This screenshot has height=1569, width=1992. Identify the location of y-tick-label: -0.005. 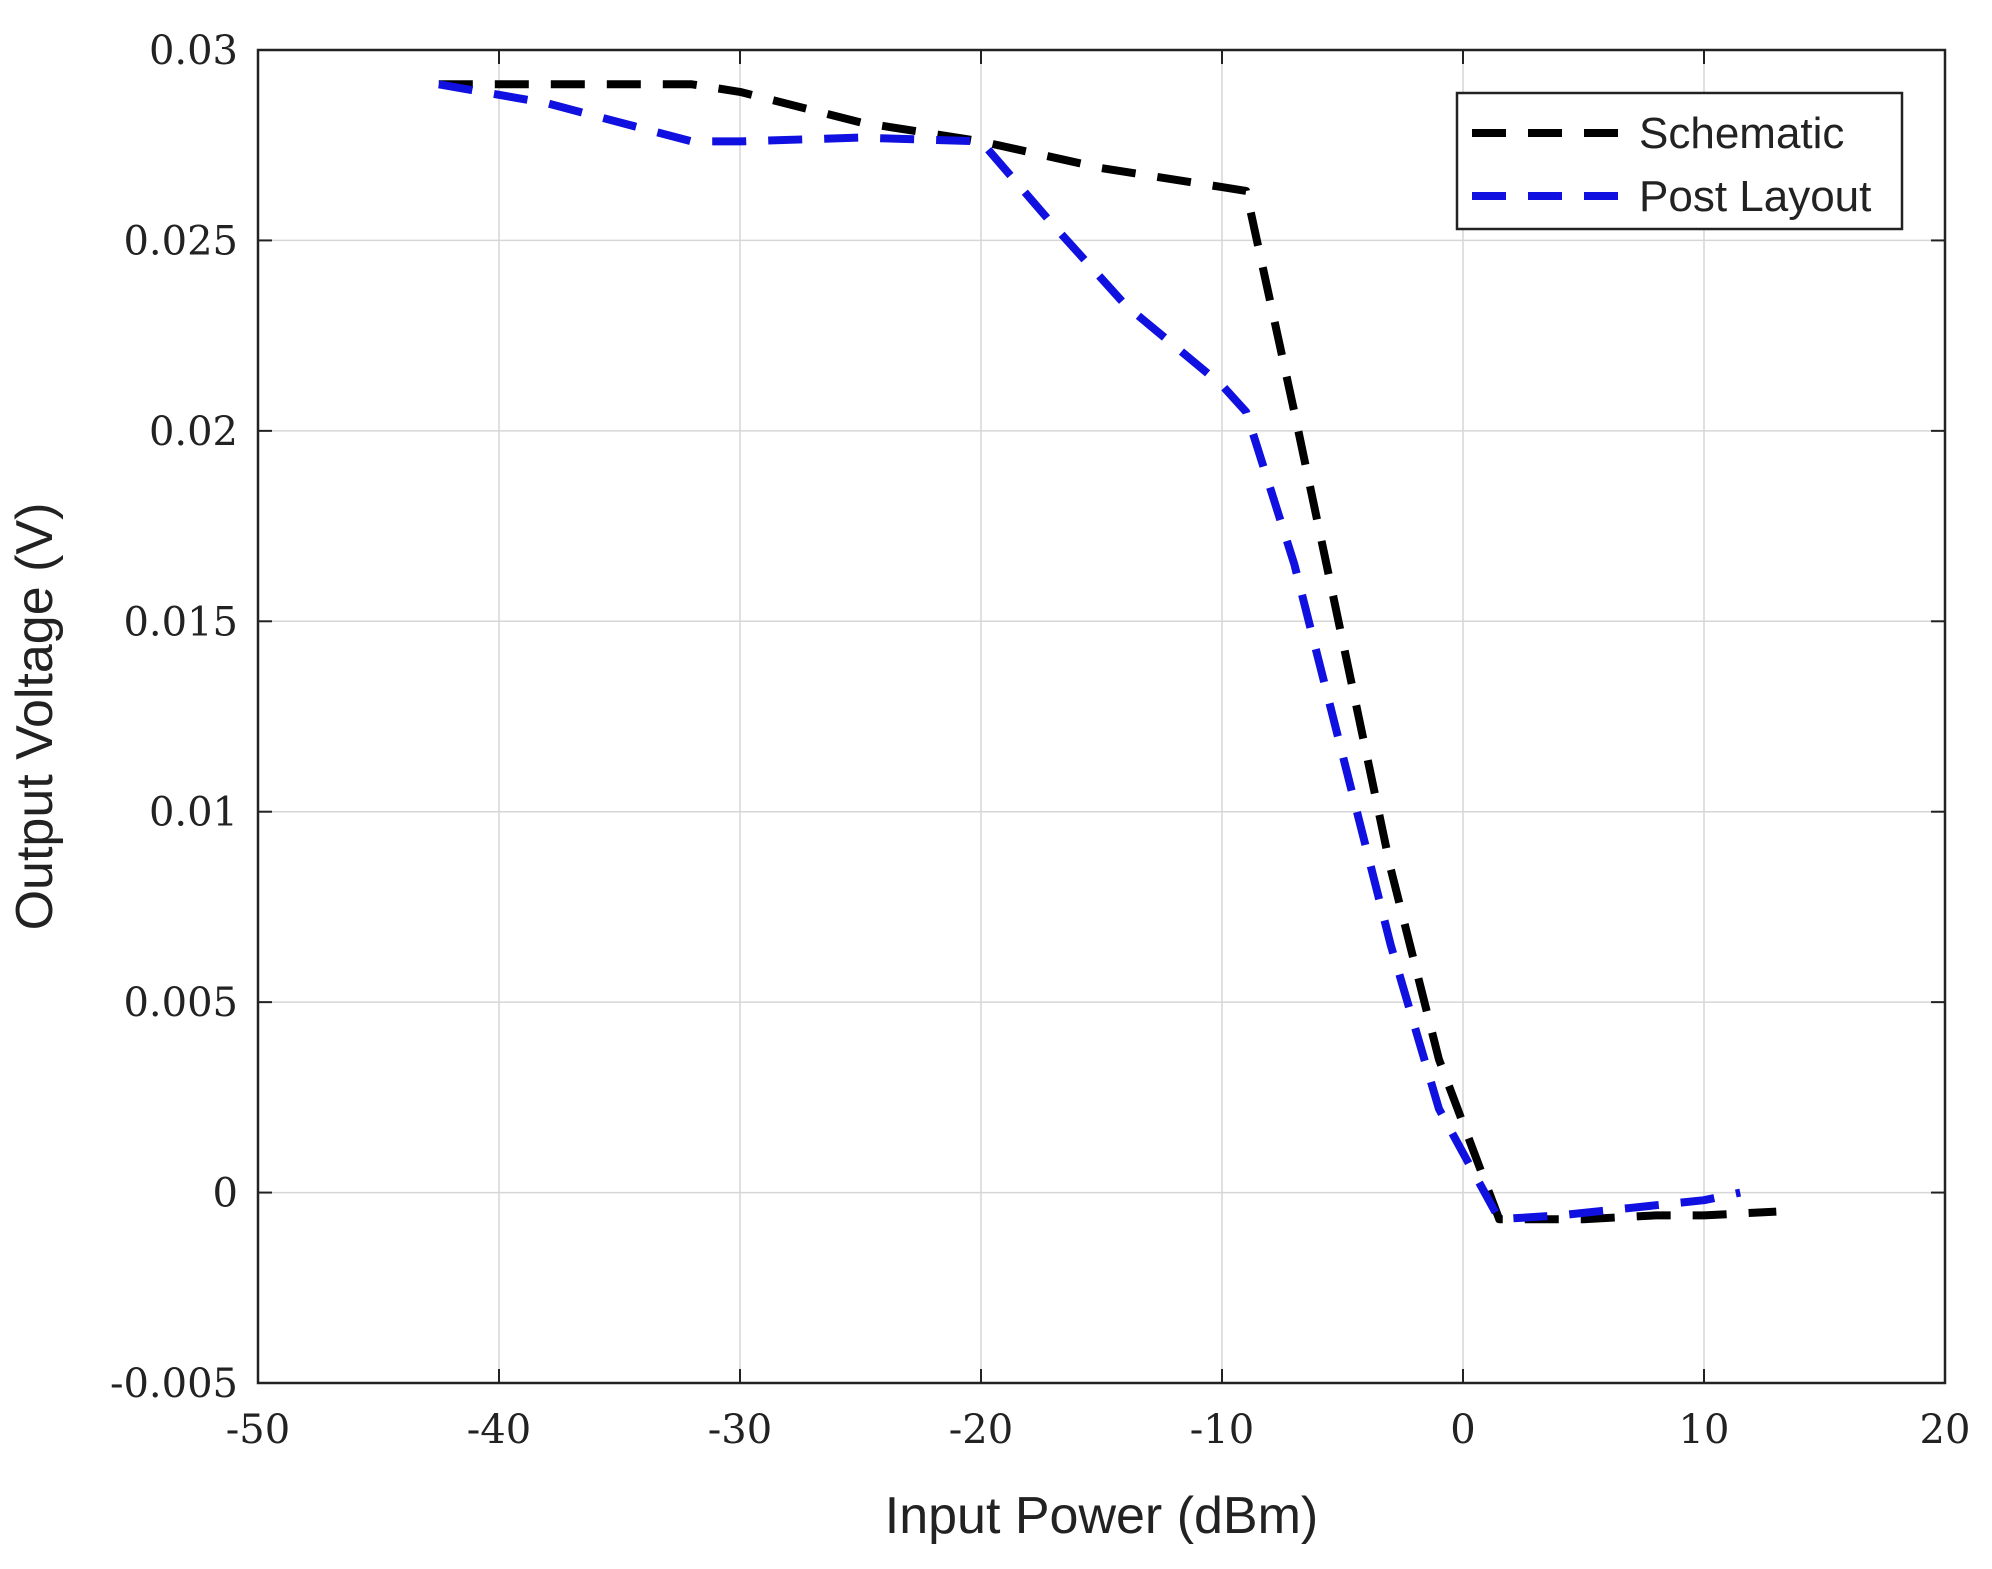
(174, 1384).